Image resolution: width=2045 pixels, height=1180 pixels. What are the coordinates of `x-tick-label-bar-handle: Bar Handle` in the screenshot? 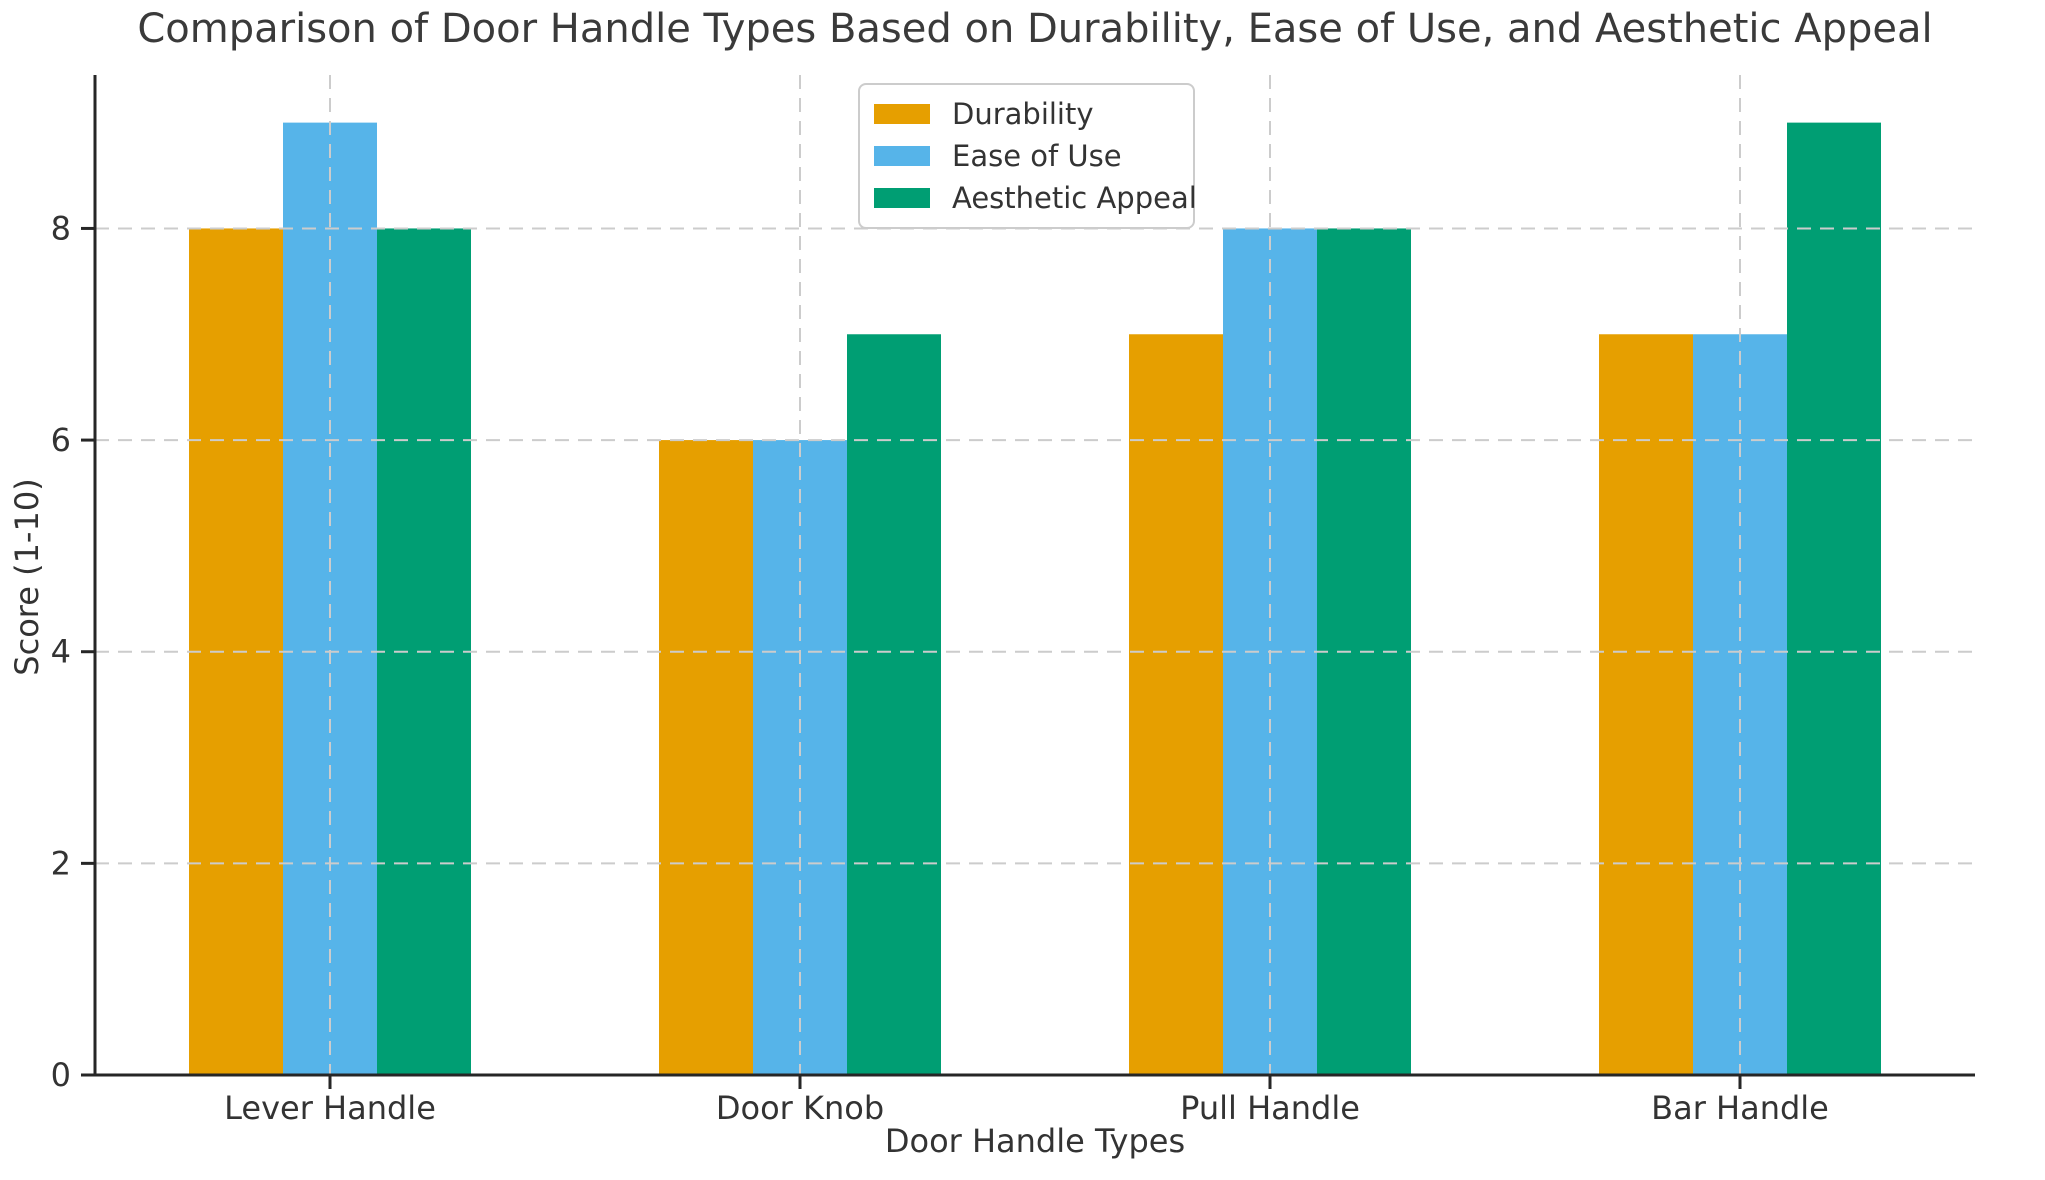 It's located at (1740, 1108).